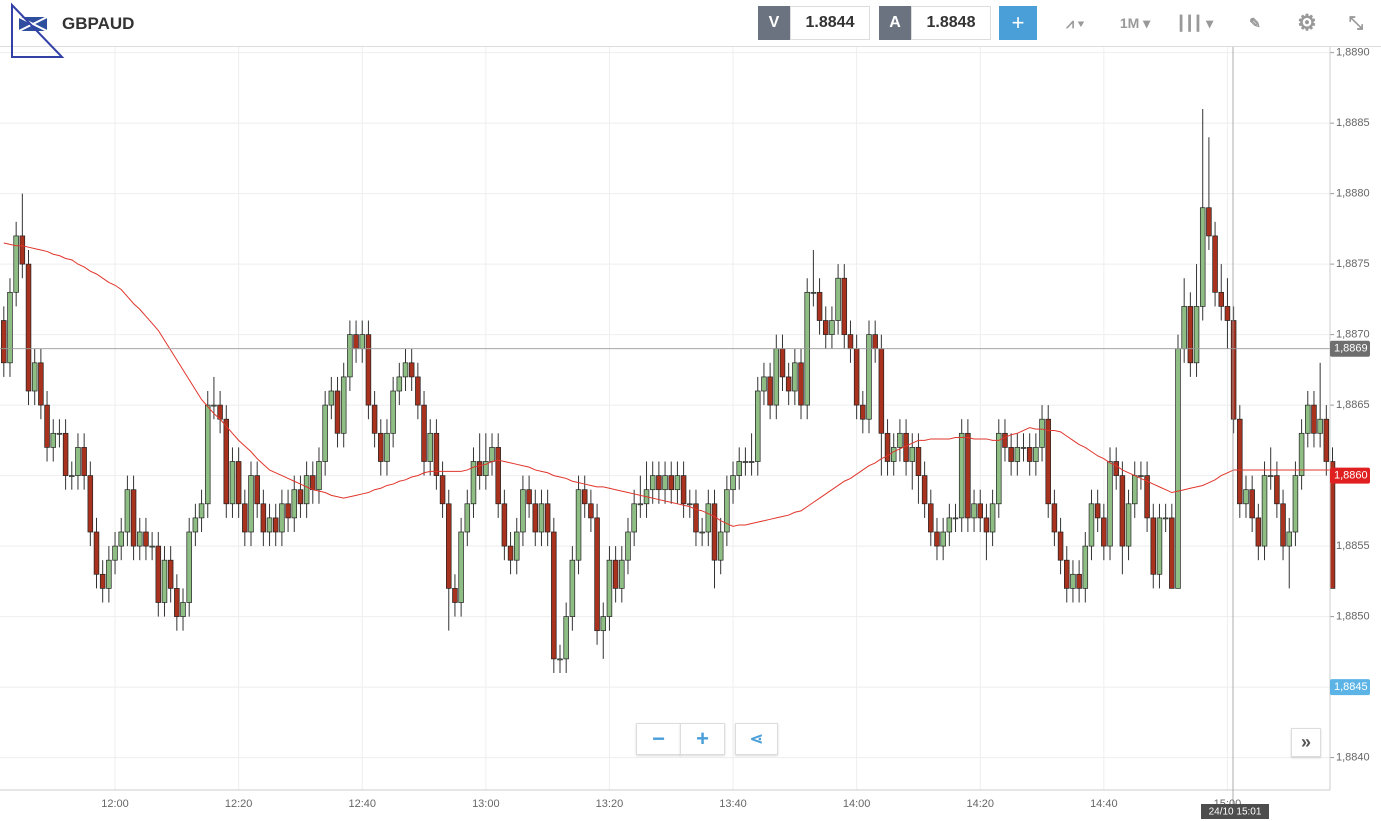 The height and width of the screenshot is (821, 1381). What do you see at coordinates (1306, 742) in the screenshot?
I see `scroll-end-button: »` at bounding box center [1306, 742].